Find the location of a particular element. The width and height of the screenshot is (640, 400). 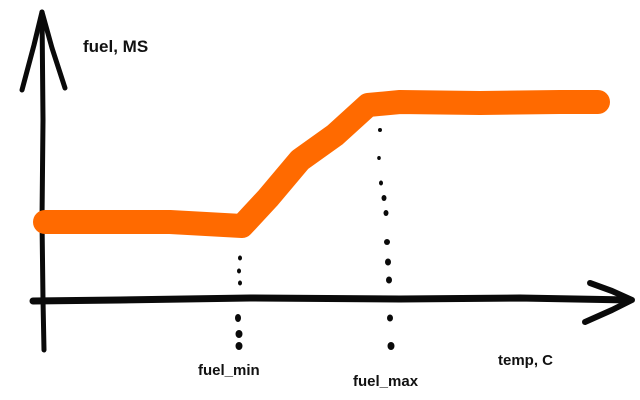

fuel-min-dotted-line is located at coordinates (239, 302).